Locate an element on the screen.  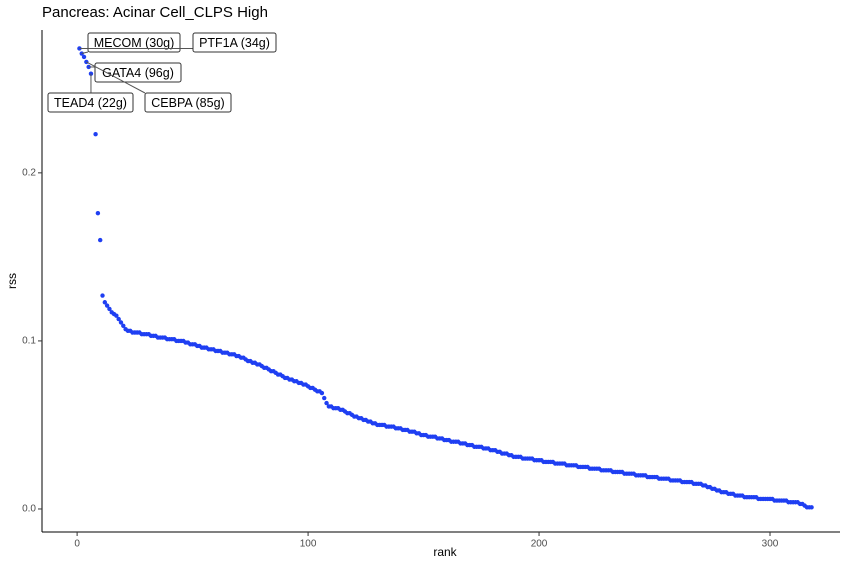
chart-title: Pancreas: Acinar Cell_CLPS High is located at coordinates (155, 12).